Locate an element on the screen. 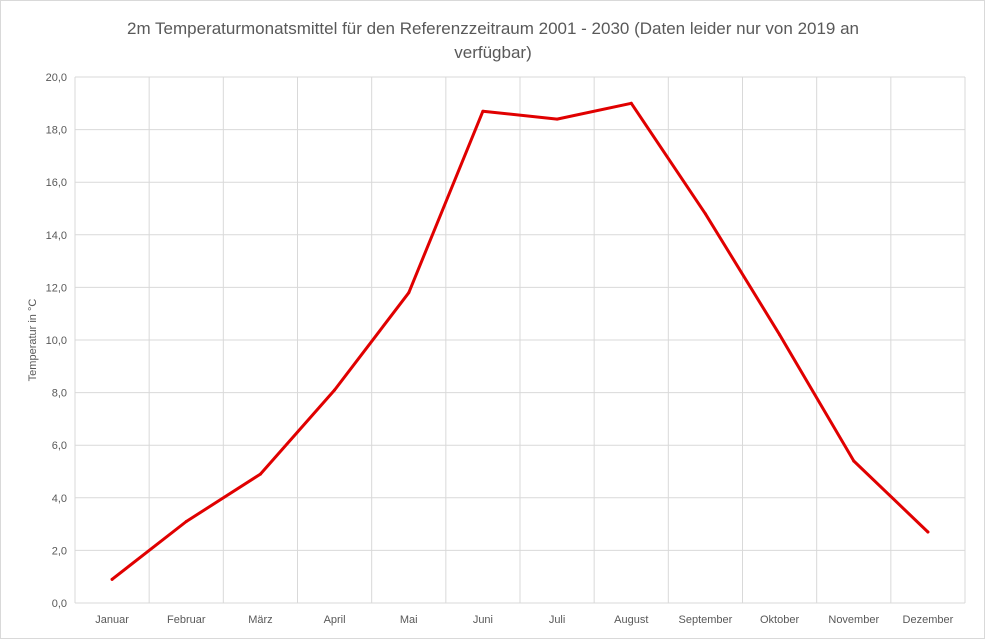  x-tick-label: Januar is located at coordinates (112, 620).